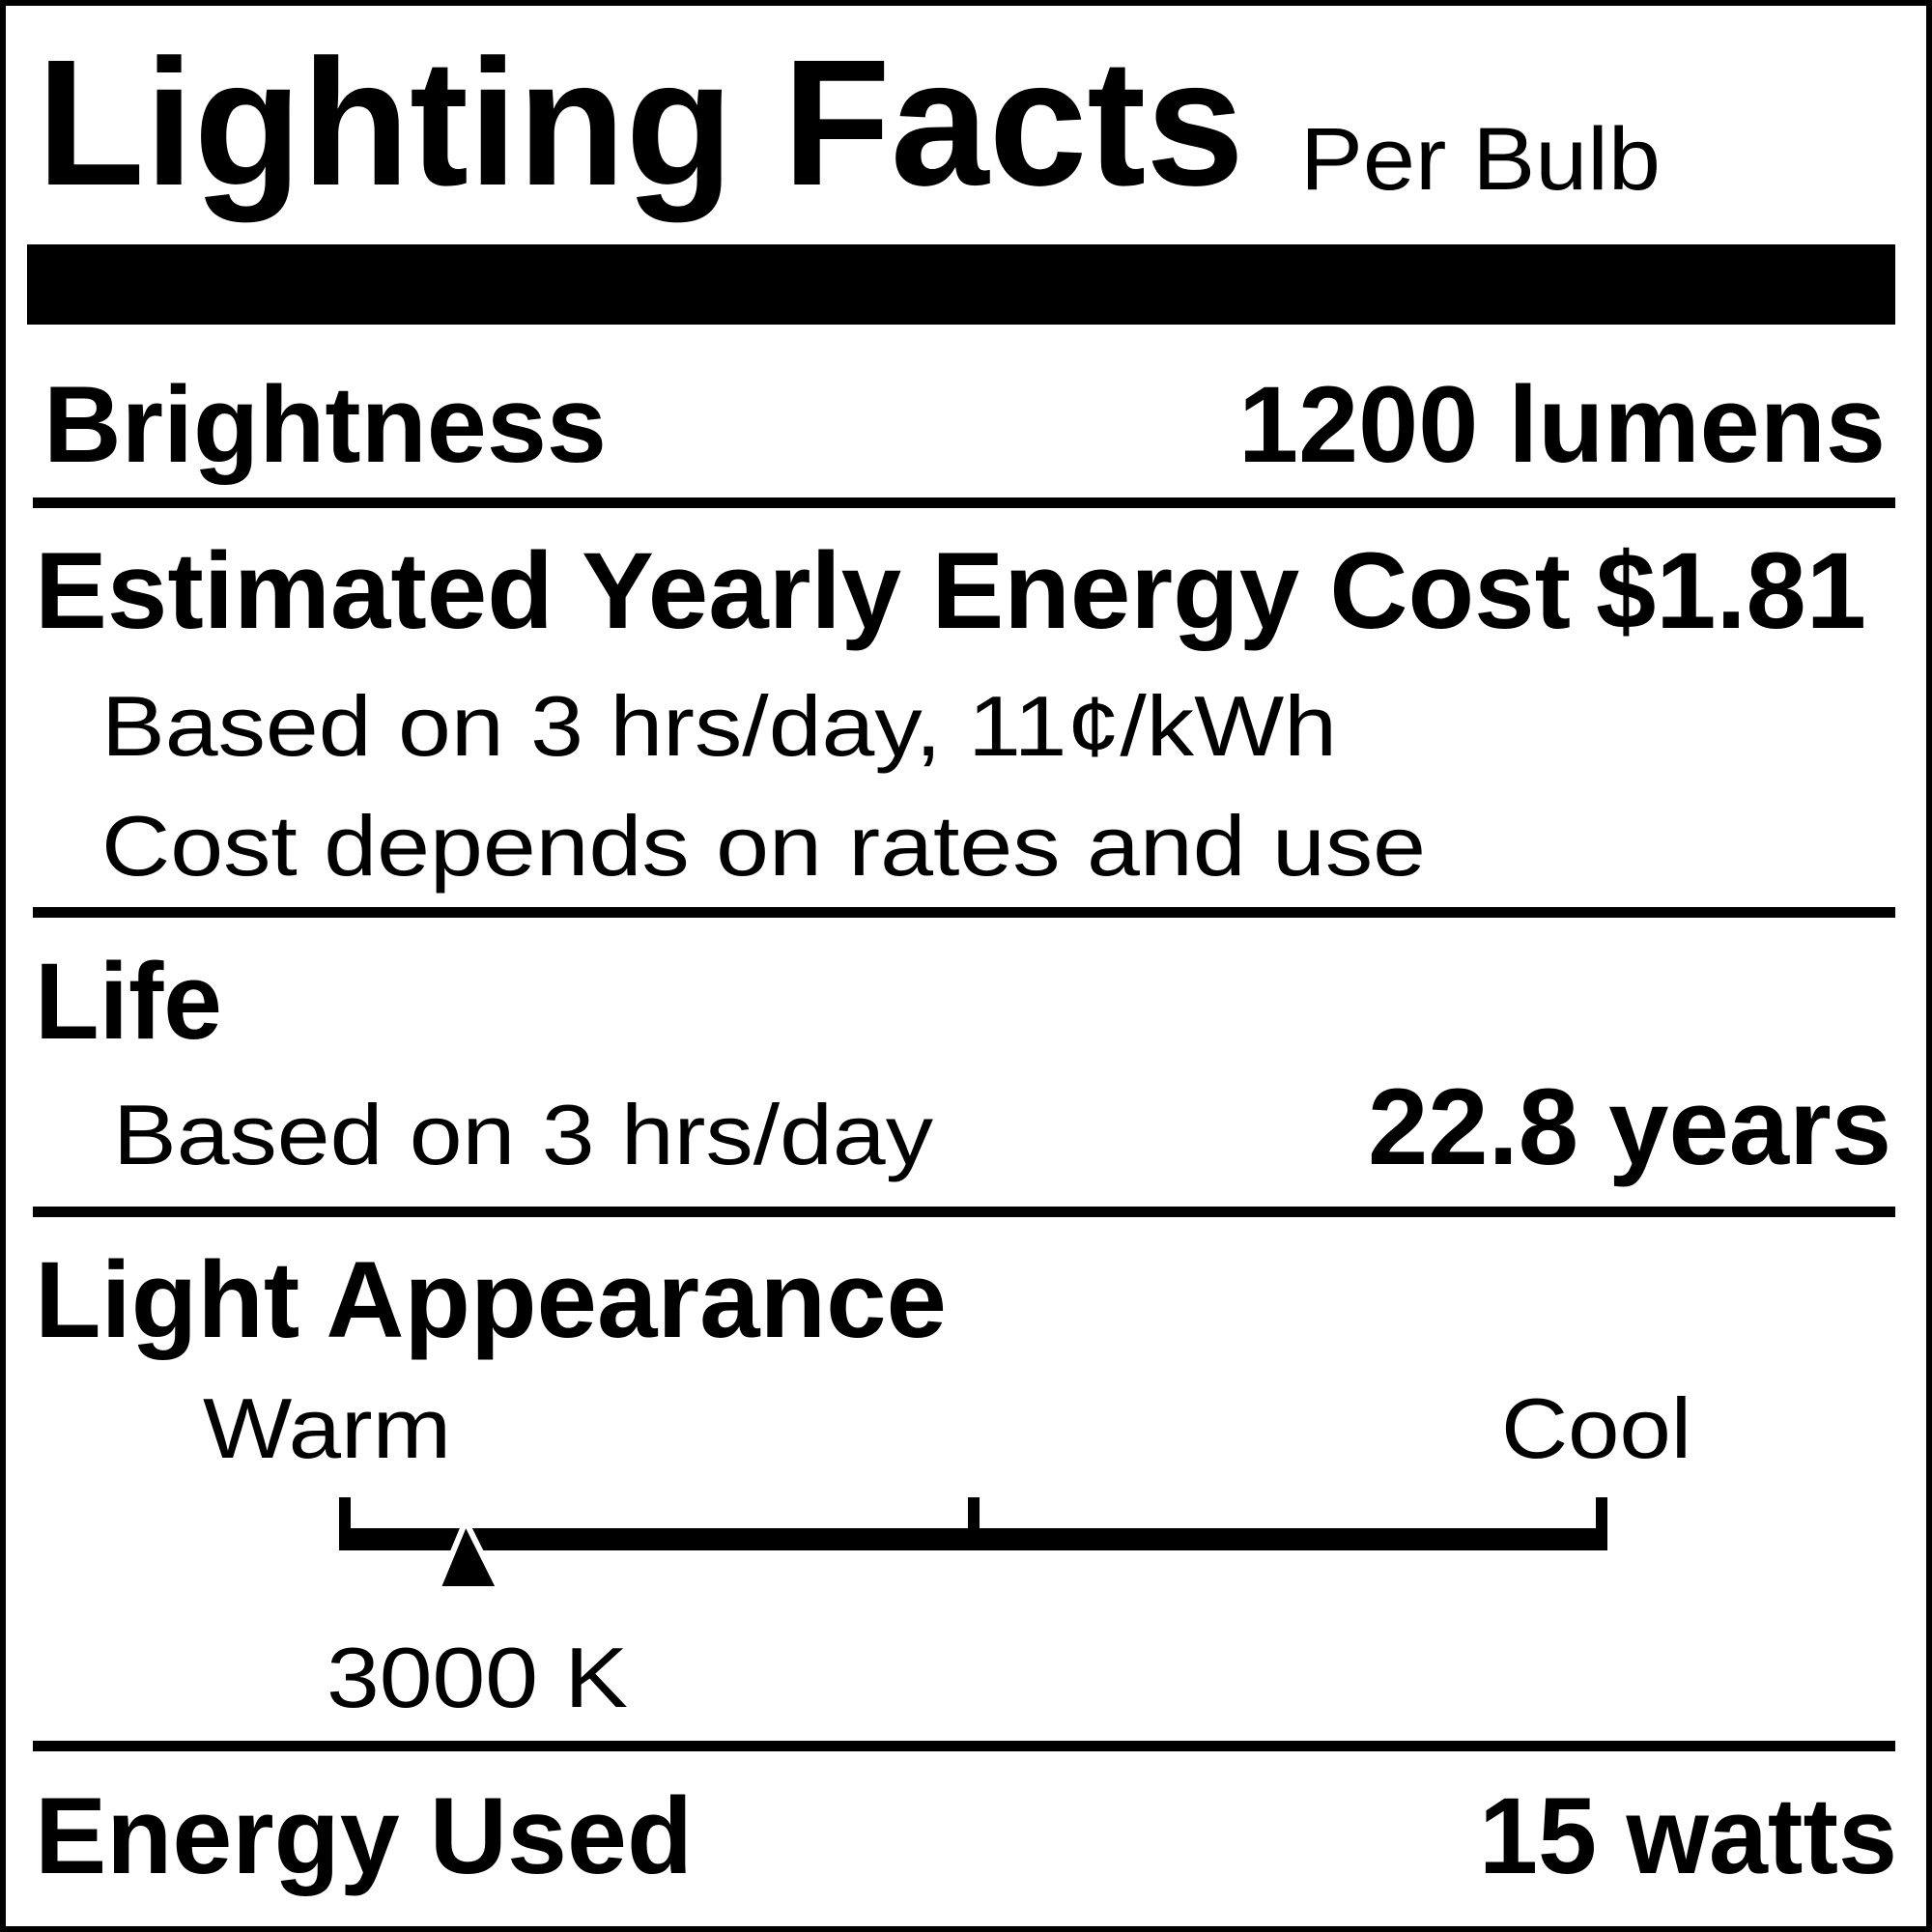 The height and width of the screenshot is (1932, 1932). Describe the element at coordinates (325, 424) in the screenshot. I see `brightness-label: Brightness` at that location.